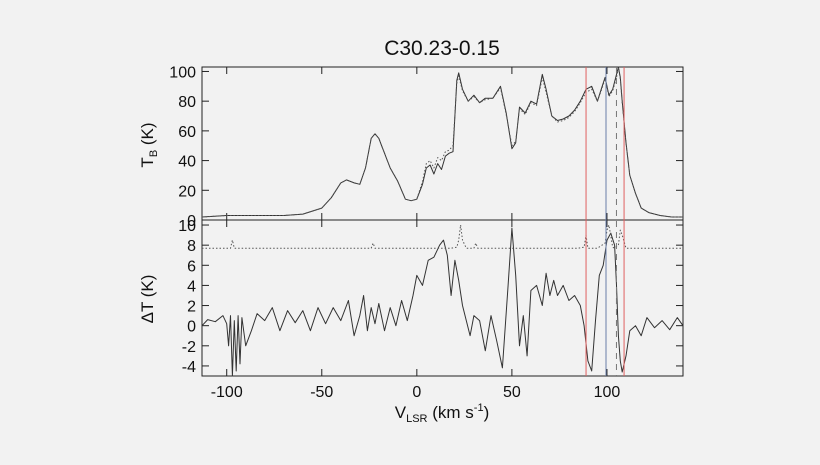 Image resolution: width=820 pixels, height=465 pixels. Describe the element at coordinates (191, 307) in the screenshot. I see `bottom-ytick-label: 2` at that location.